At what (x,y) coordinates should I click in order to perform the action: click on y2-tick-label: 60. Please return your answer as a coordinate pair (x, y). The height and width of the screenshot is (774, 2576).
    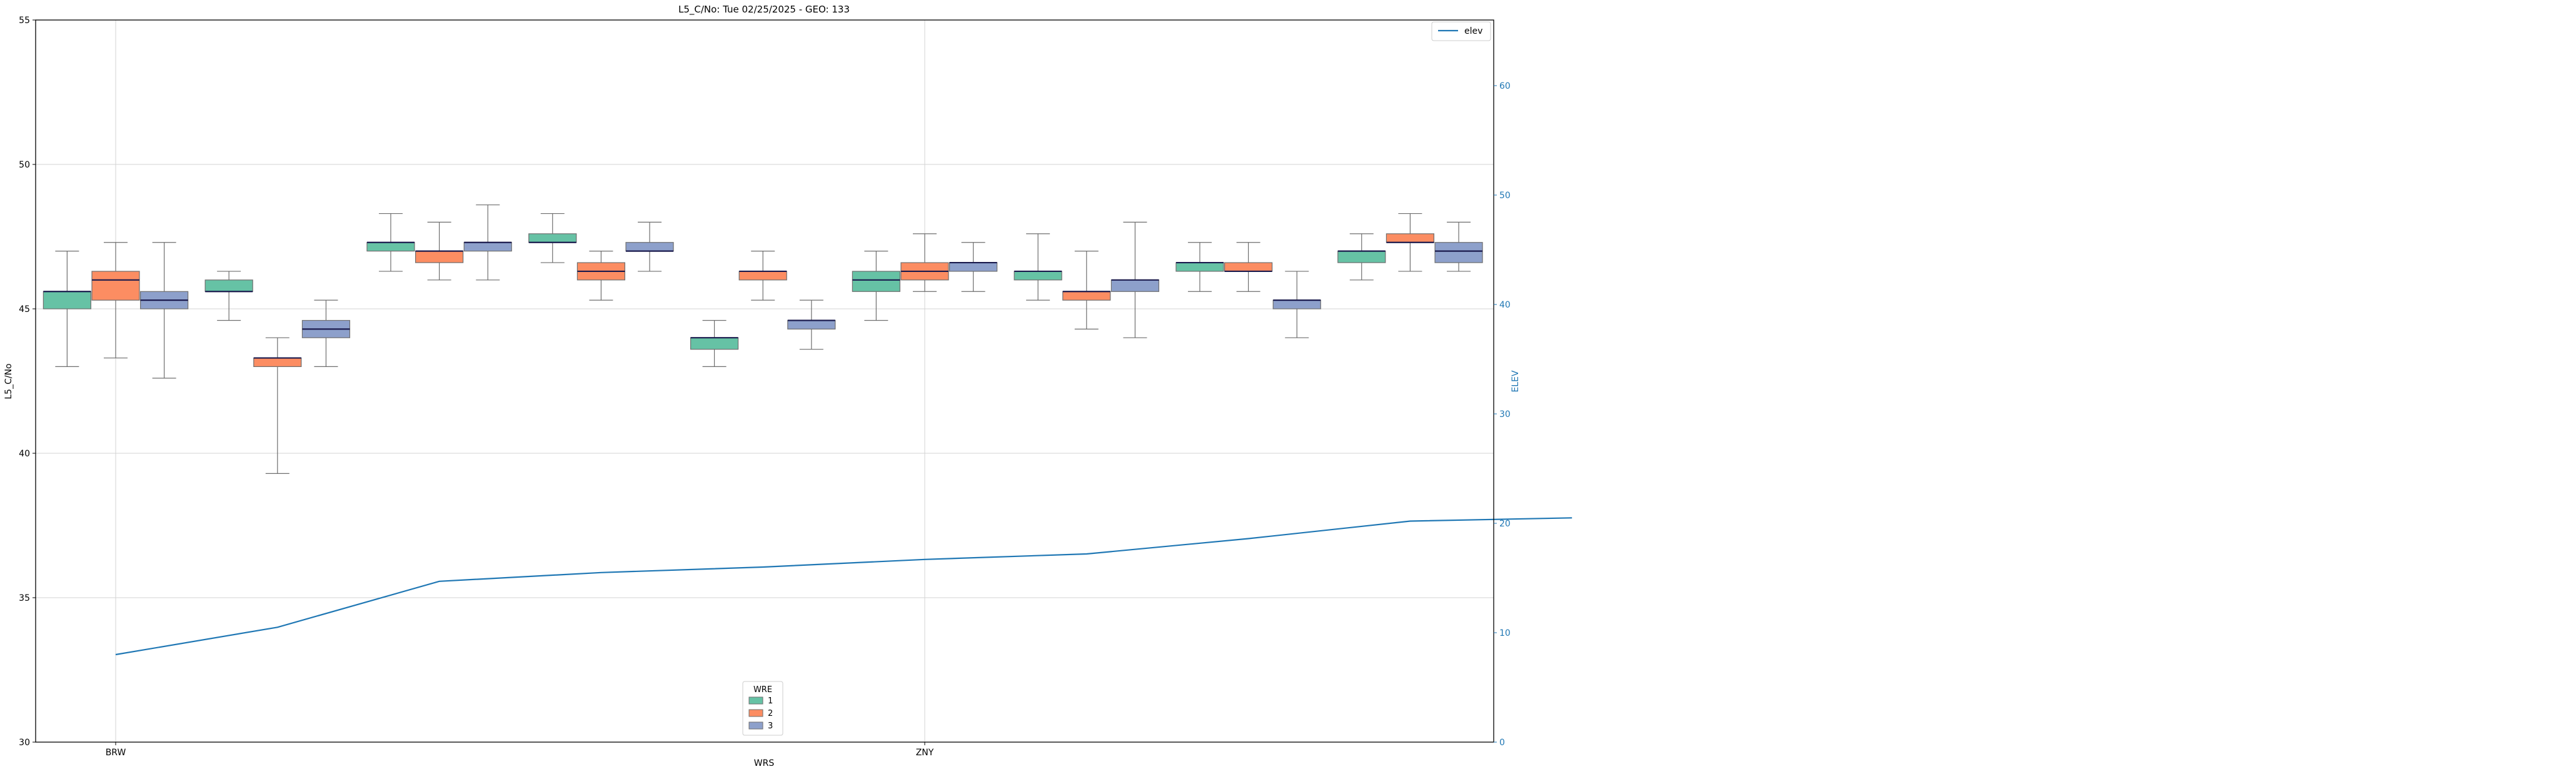
    Looking at the image, I should click on (1505, 86).